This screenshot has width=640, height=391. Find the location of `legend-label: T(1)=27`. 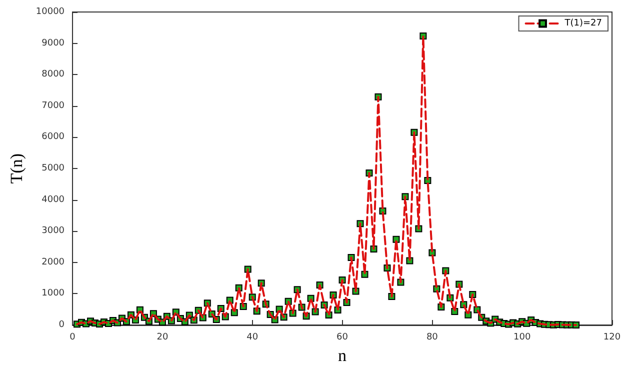

legend-label: T(1)=27 is located at coordinates (583, 23).